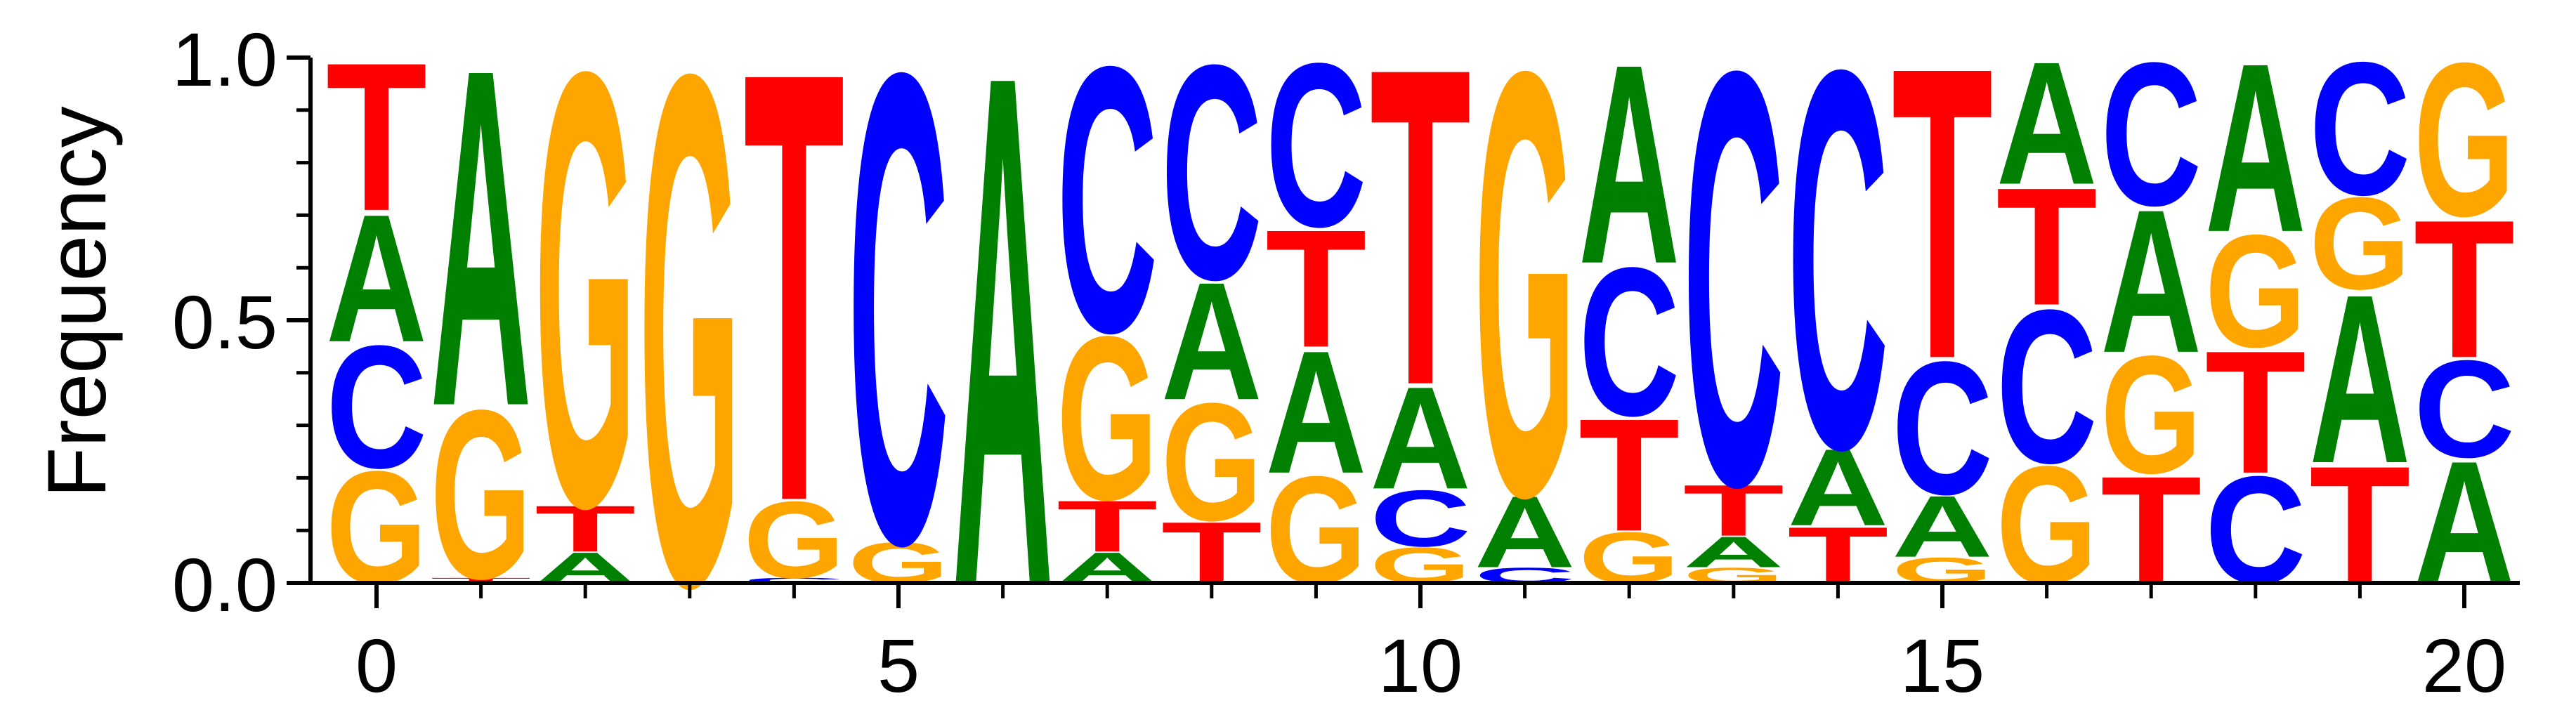  I want to click on x-tick-label: 15, so click(1942, 665).